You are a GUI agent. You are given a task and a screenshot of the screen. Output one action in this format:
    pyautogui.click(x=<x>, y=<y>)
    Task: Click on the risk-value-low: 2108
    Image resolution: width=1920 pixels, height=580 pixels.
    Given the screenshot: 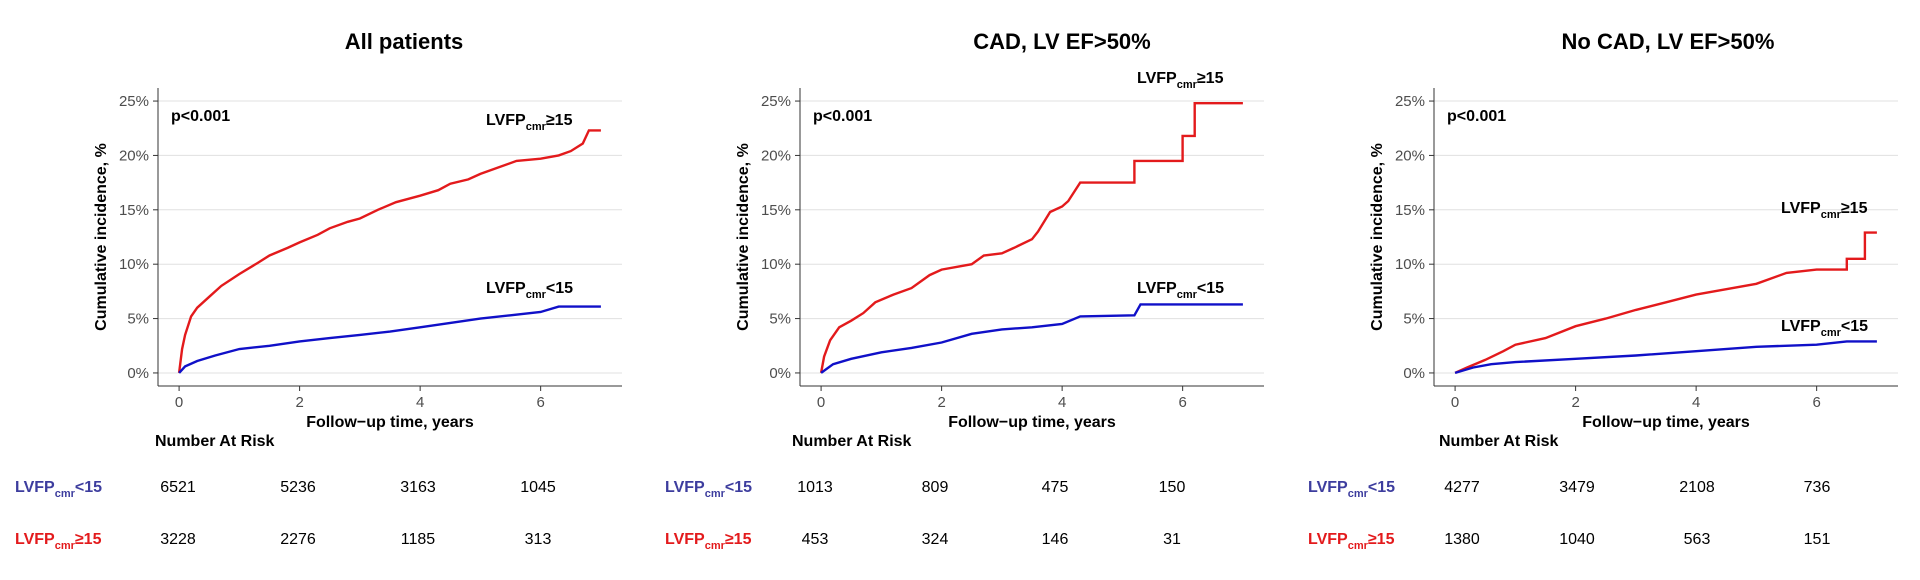 What is the action you would take?
    pyautogui.click(x=1697, y=487)
    